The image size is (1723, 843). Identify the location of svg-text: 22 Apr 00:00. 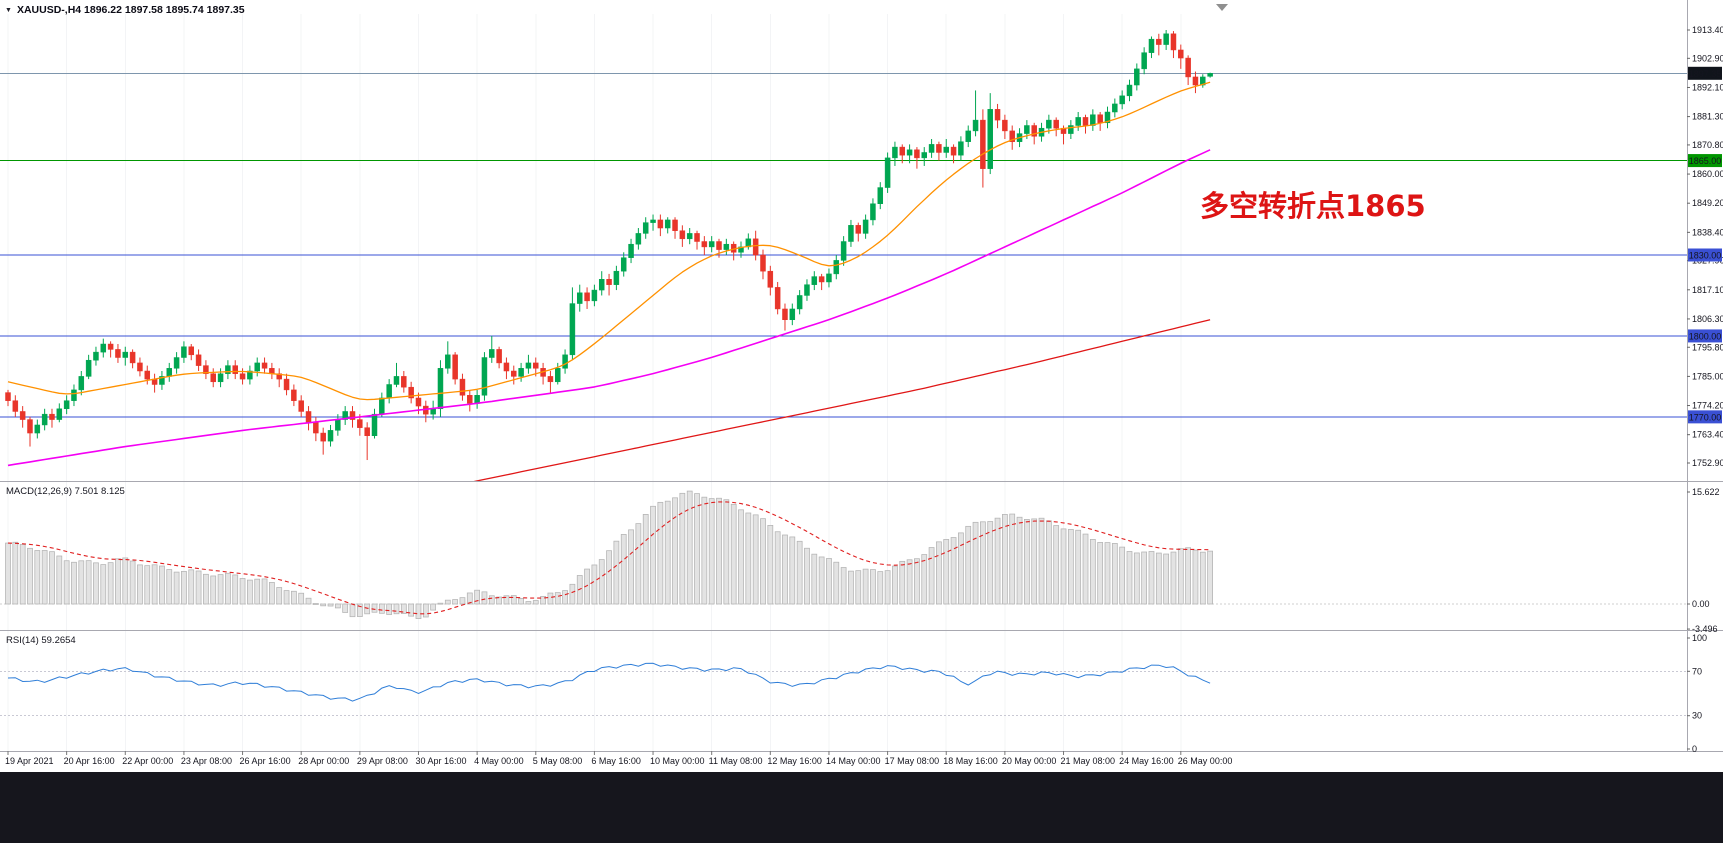
(147, 761).